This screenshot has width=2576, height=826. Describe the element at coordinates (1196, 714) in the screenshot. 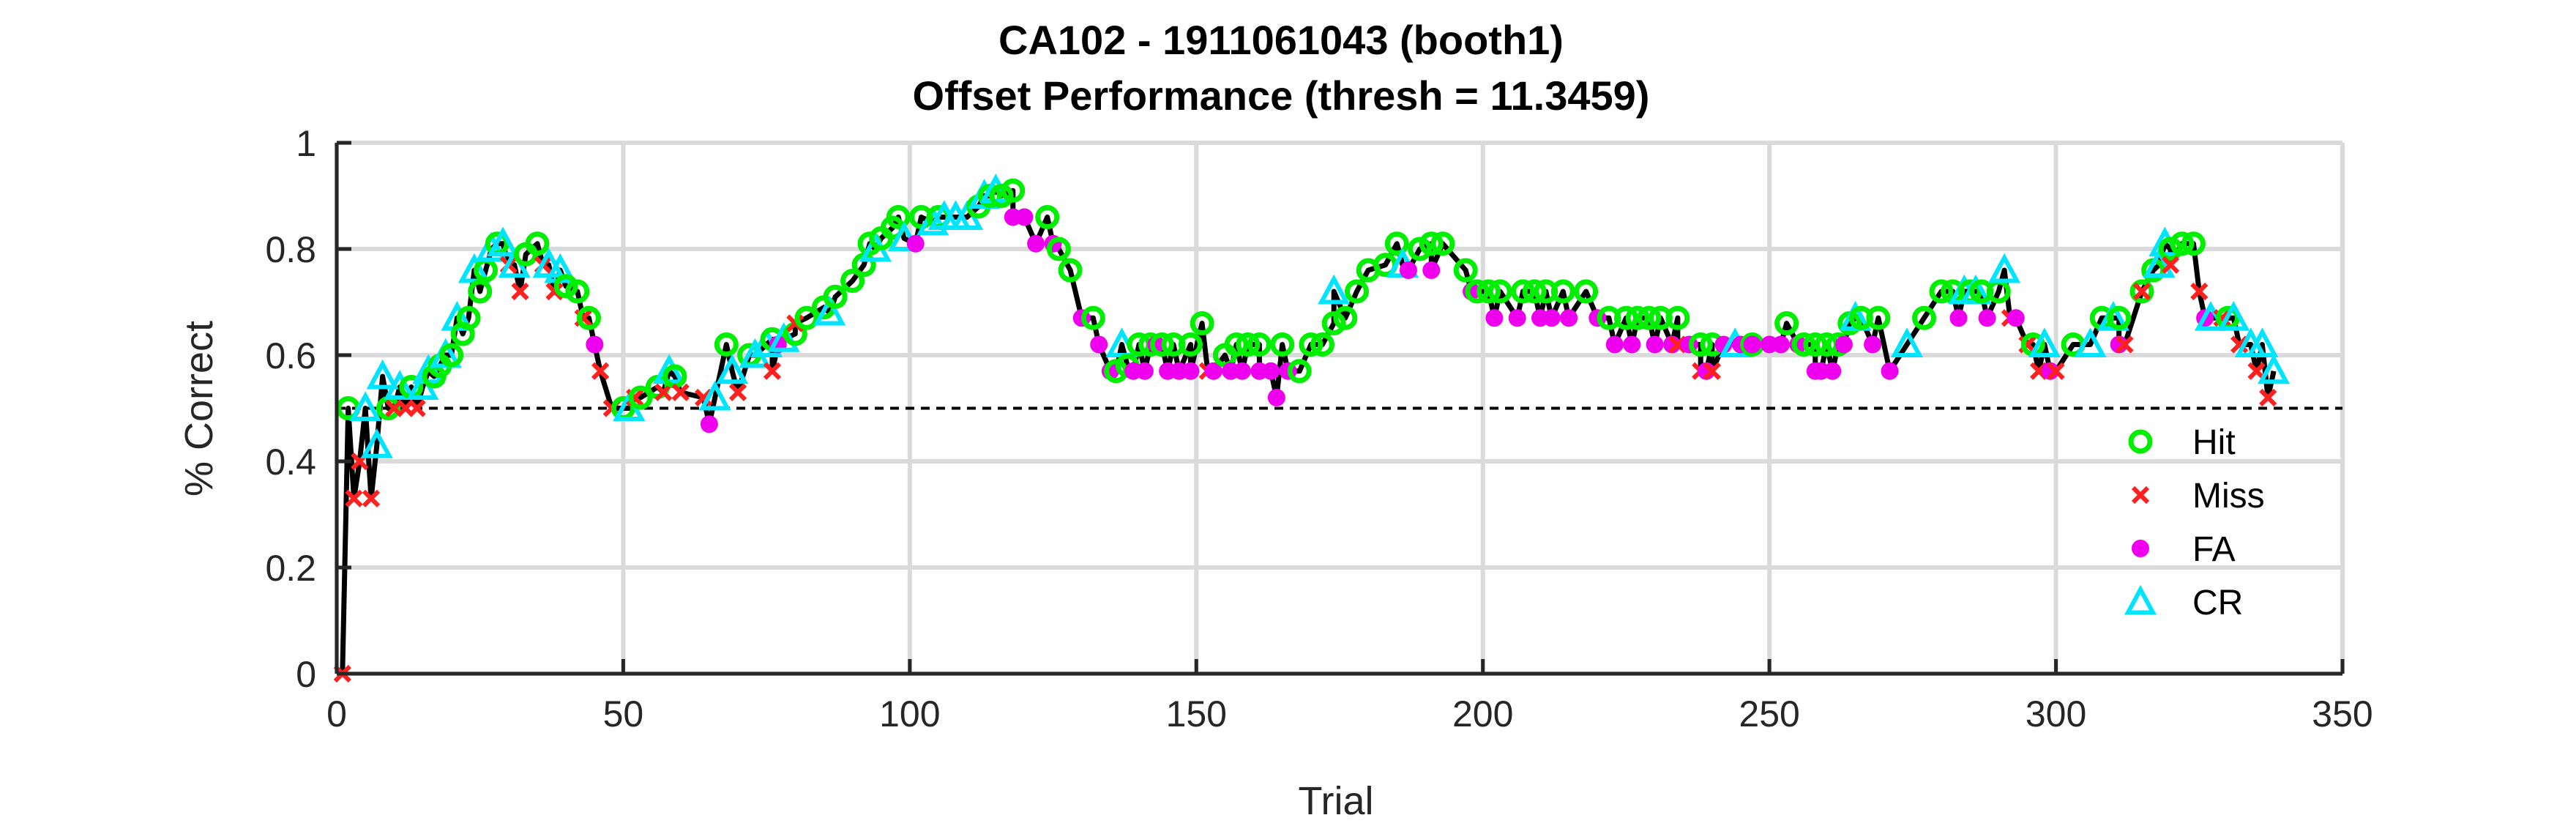

I see `x-tick-label: 150` at that location.